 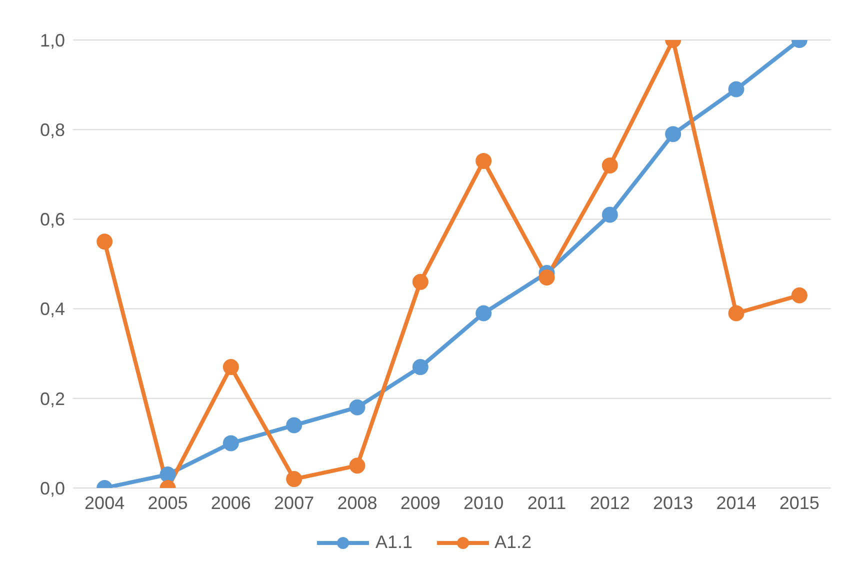 What do you see at coordinates (420, 502) in the screenshot?
I see `x-tick-label: 2009` at bounding box center [420, 502].